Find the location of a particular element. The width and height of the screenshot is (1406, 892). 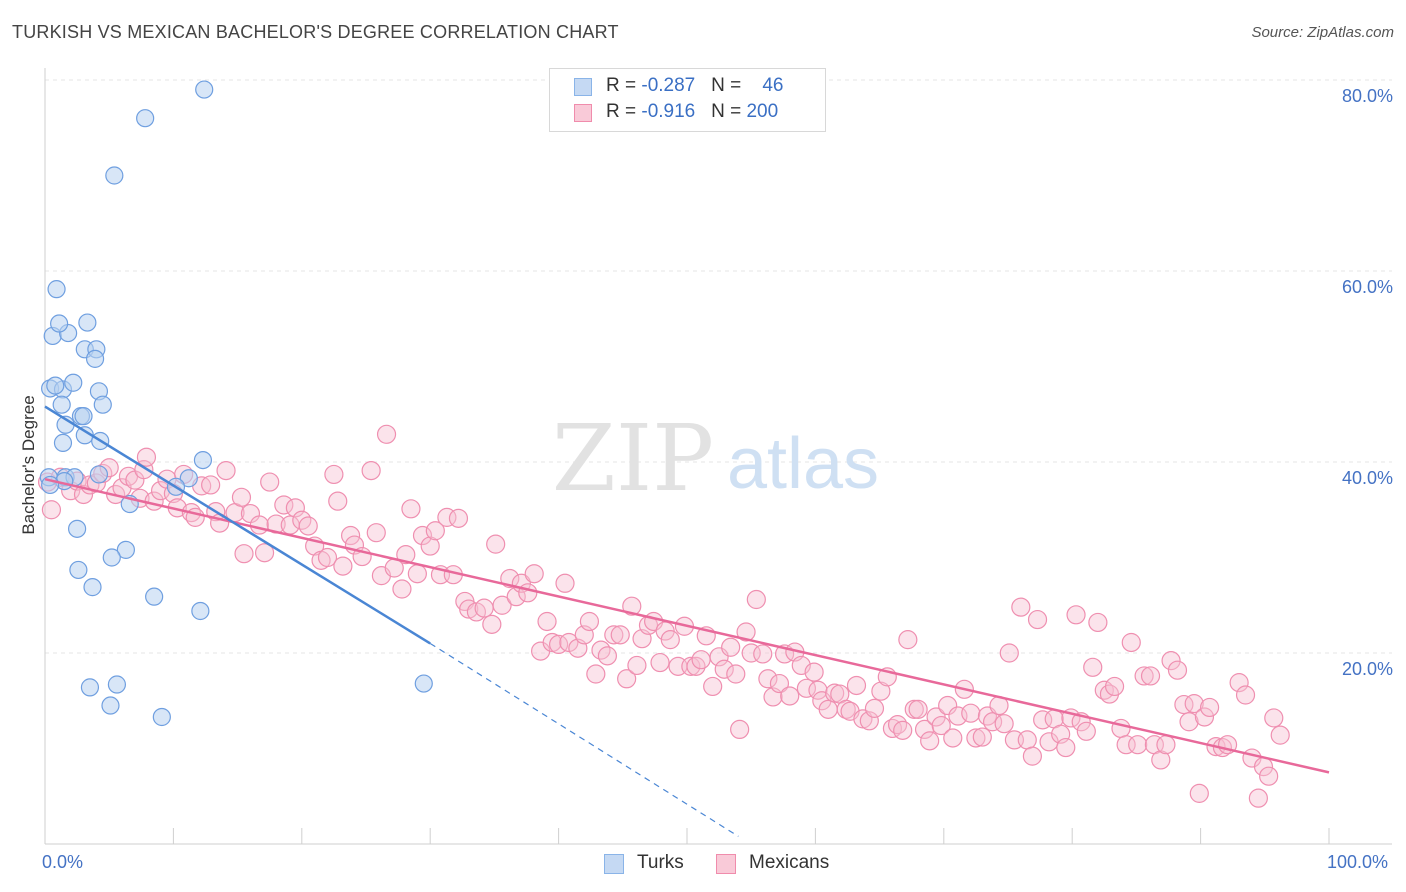

turks-legend-label: Turks is located at coordinates (660, 862).